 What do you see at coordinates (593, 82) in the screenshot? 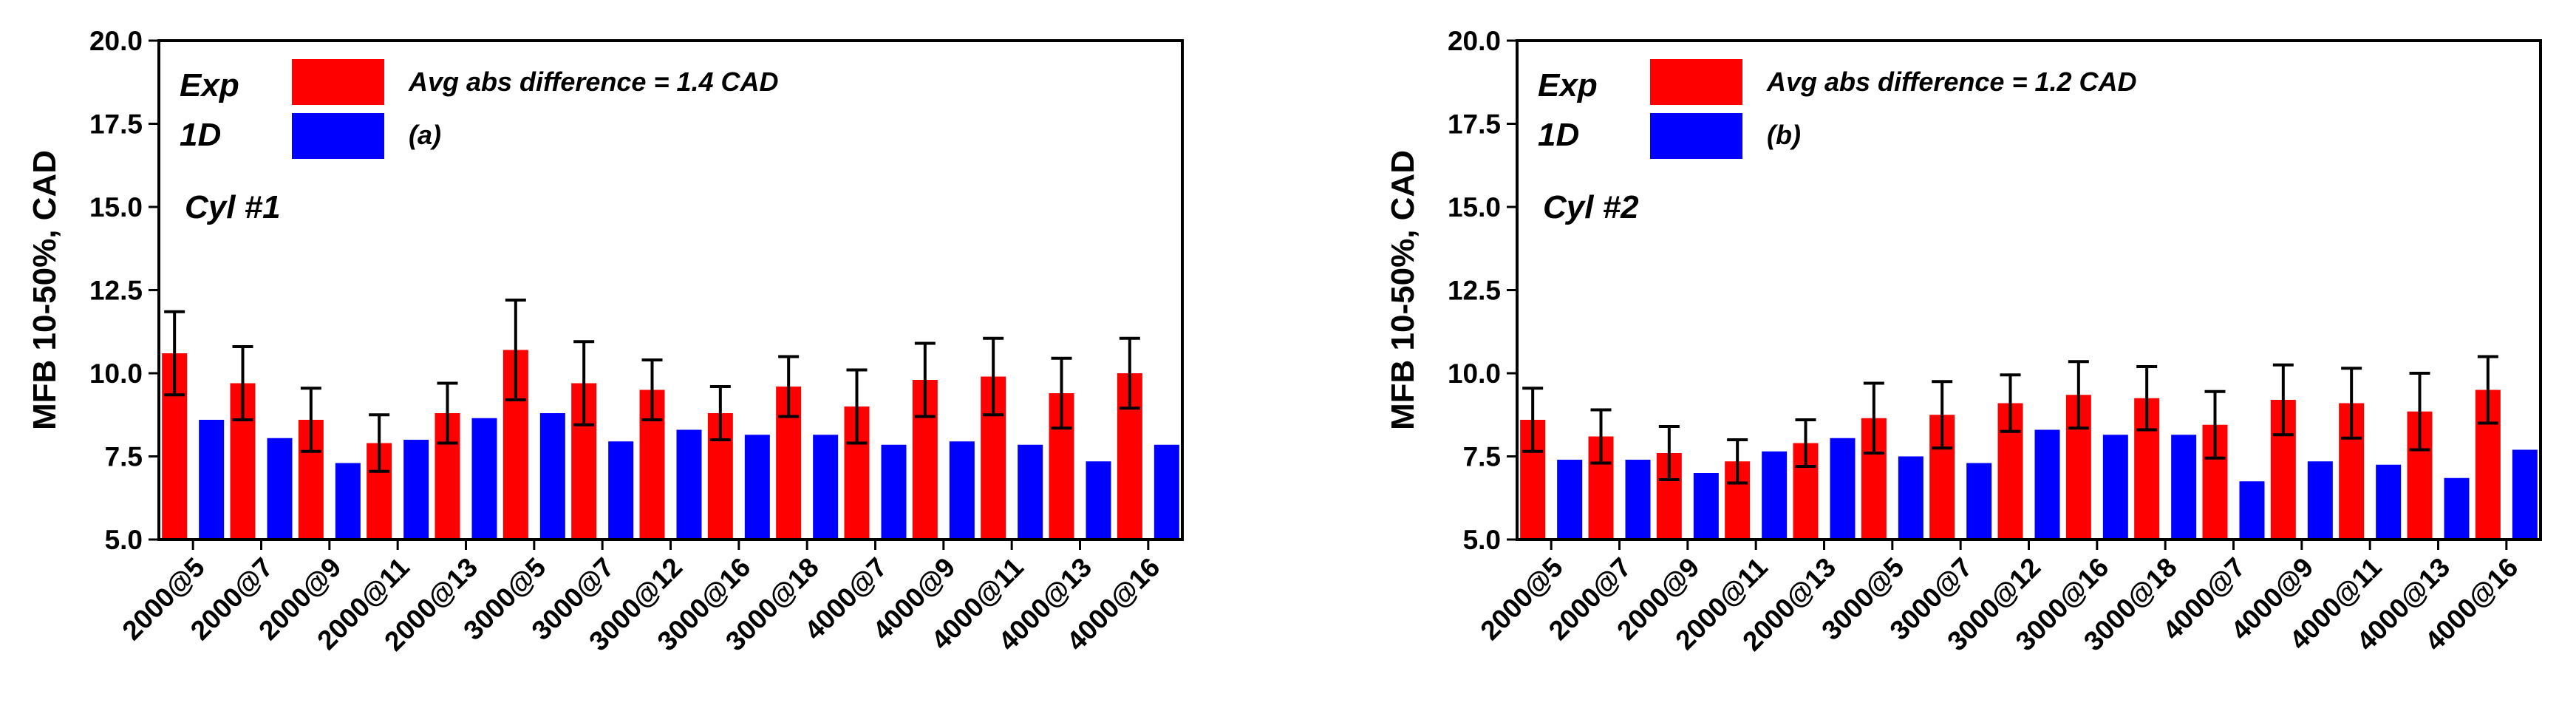
I see `avg-difference-annotation: Avg abs difference = 1.4 CAD` at bounding box center [593, 82].